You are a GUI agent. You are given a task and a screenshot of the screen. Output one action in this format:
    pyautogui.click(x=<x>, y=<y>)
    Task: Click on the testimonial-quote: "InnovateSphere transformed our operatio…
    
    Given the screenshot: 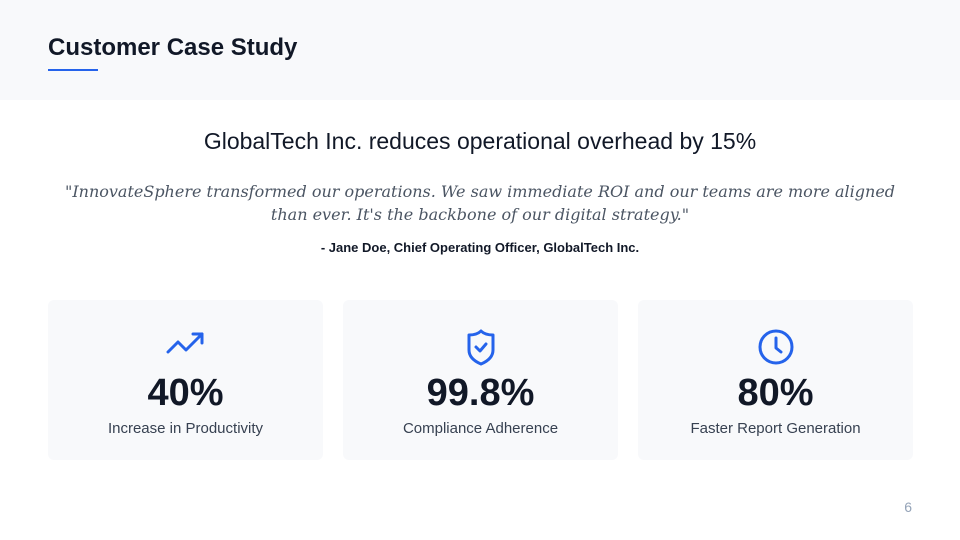 What is the action you would take?
    pyautogui.click(x=480, y=203)
    